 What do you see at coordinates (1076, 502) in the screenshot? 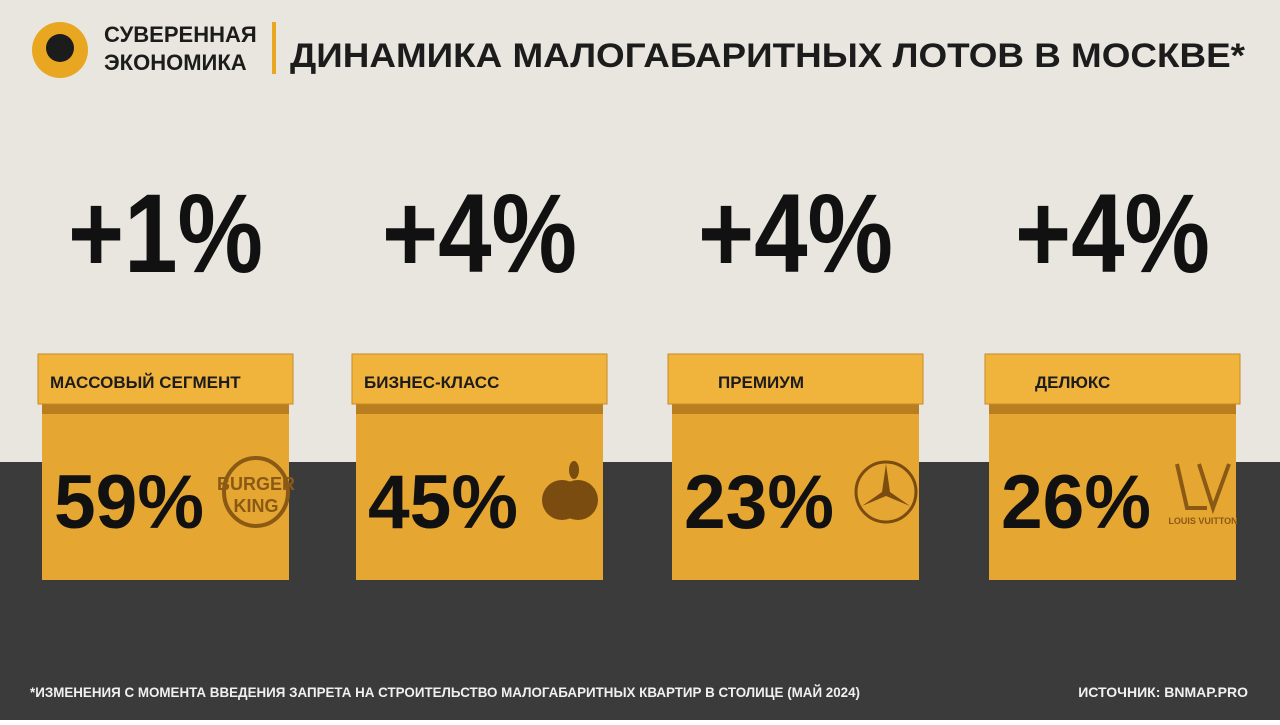
I see `share: 26%` at bounding box center [1076, 502].